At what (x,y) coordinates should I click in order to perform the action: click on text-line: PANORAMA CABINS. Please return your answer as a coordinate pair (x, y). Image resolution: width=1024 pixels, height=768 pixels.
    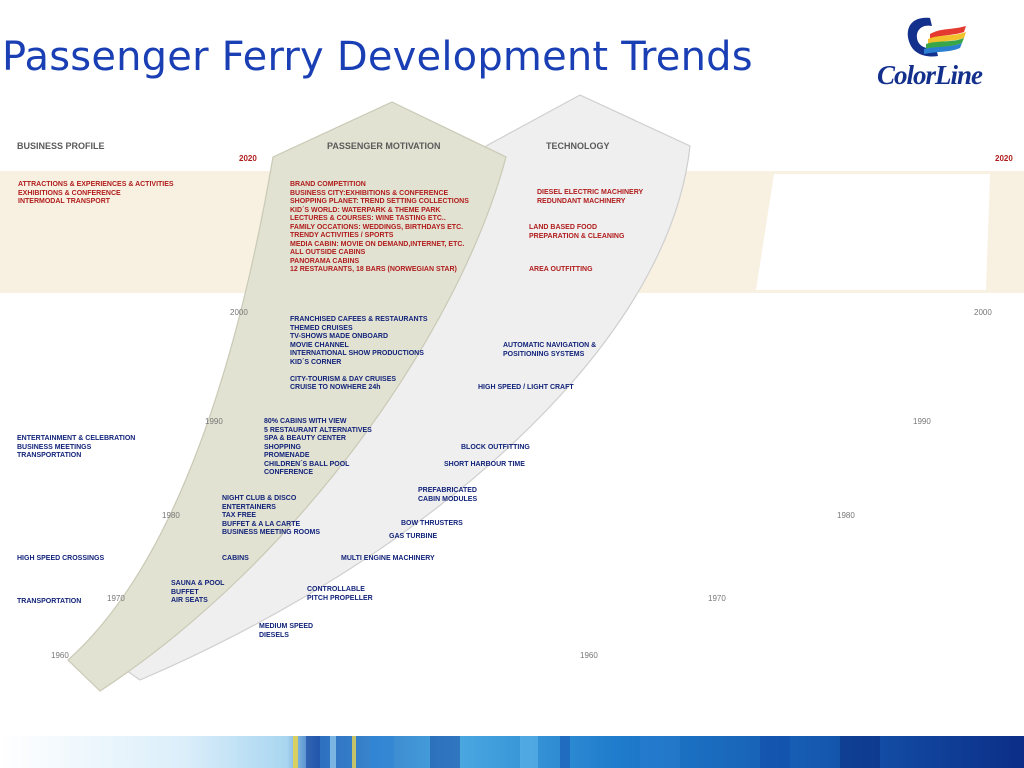
    Looking at the image, I should click on (325, 261).